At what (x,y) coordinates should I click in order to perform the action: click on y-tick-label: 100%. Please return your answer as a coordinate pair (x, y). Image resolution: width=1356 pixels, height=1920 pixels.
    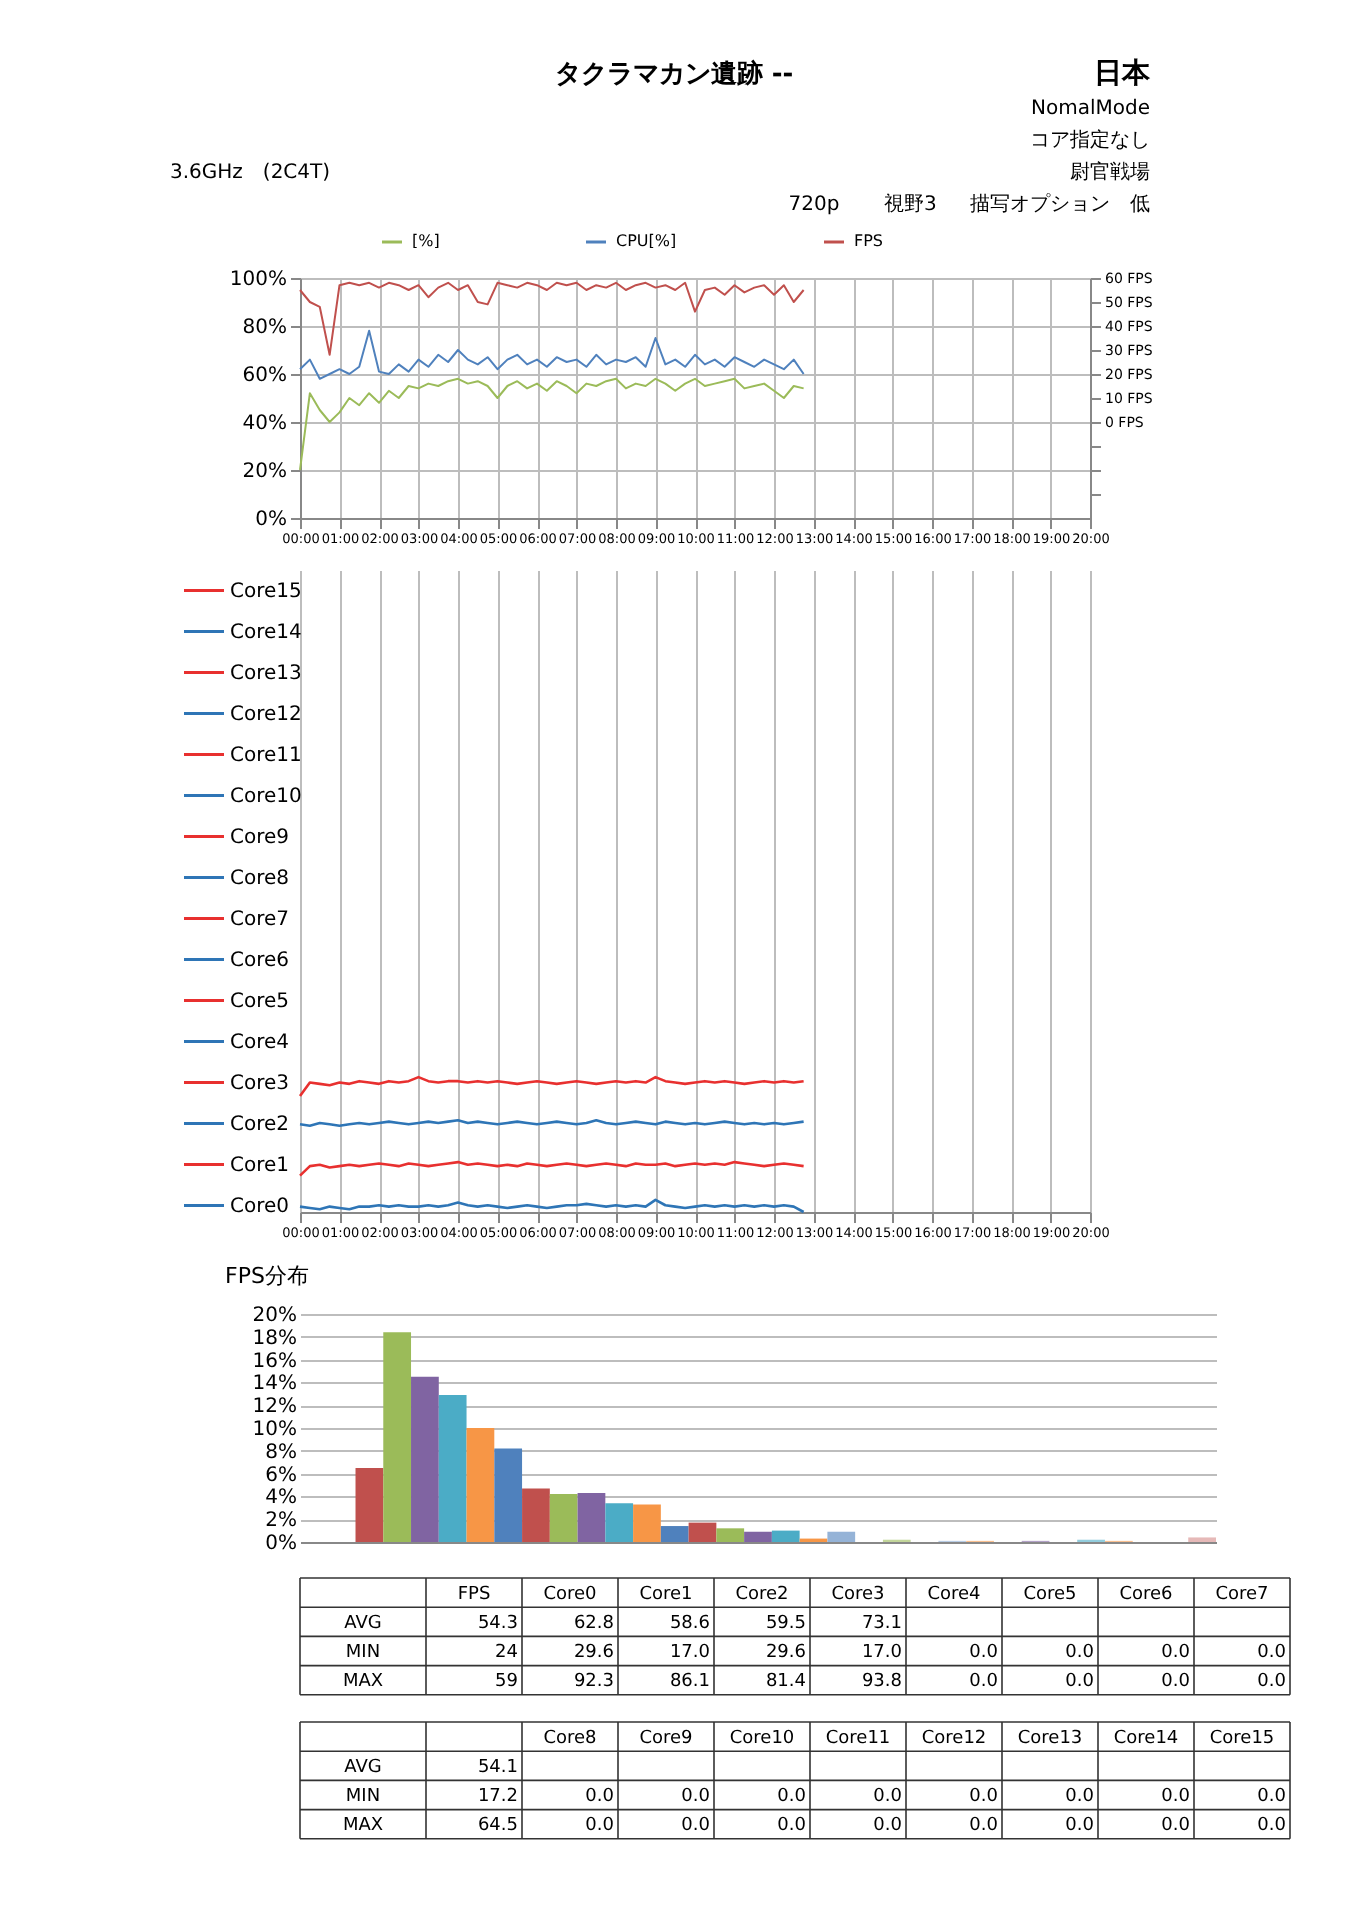
    Looking at the image, I should click on (258, 280).